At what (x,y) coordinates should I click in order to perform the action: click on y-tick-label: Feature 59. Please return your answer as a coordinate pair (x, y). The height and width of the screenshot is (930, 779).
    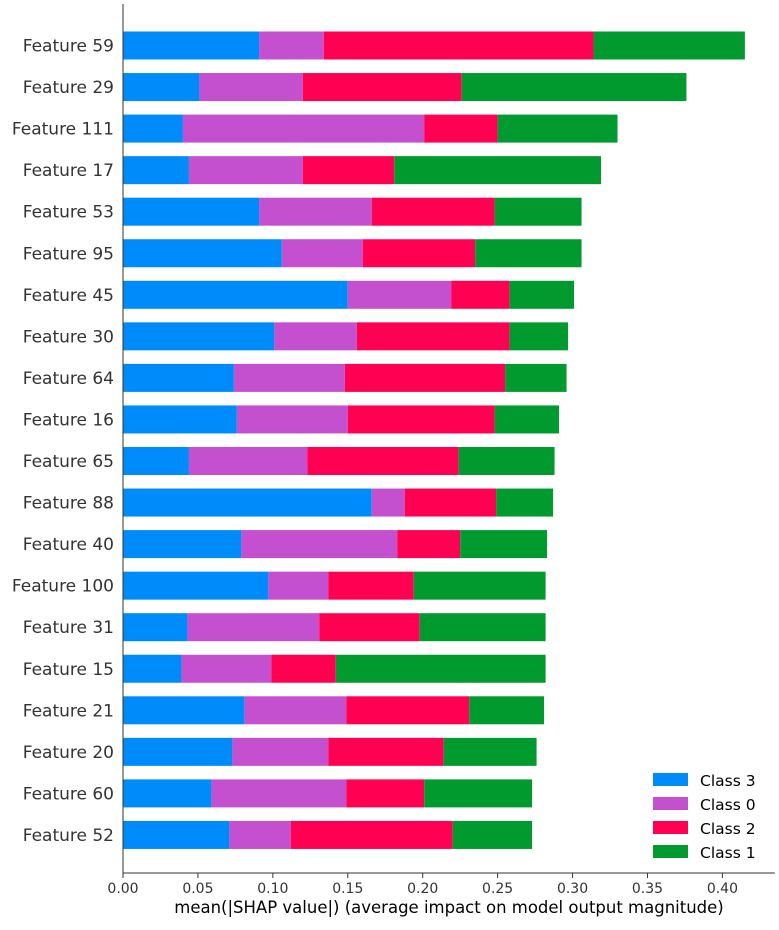
    Looking at the image, I should click on (68, 47).